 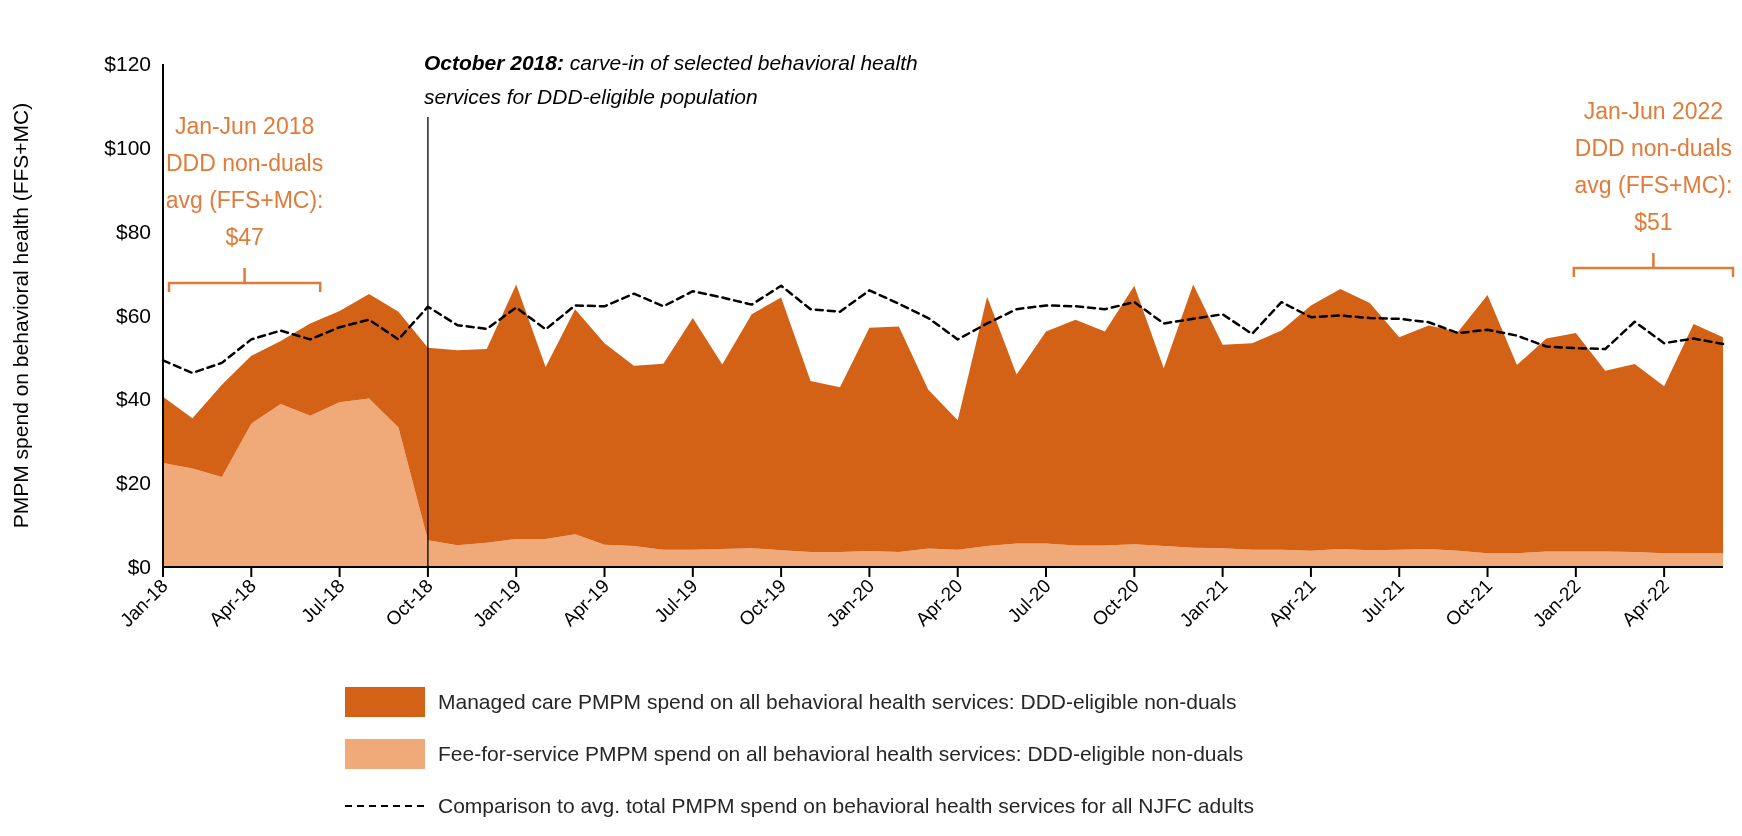 I want to click on y-axis-title: PMPM spend on behavioral health (FFS+MC), so click(x=20, y=315).